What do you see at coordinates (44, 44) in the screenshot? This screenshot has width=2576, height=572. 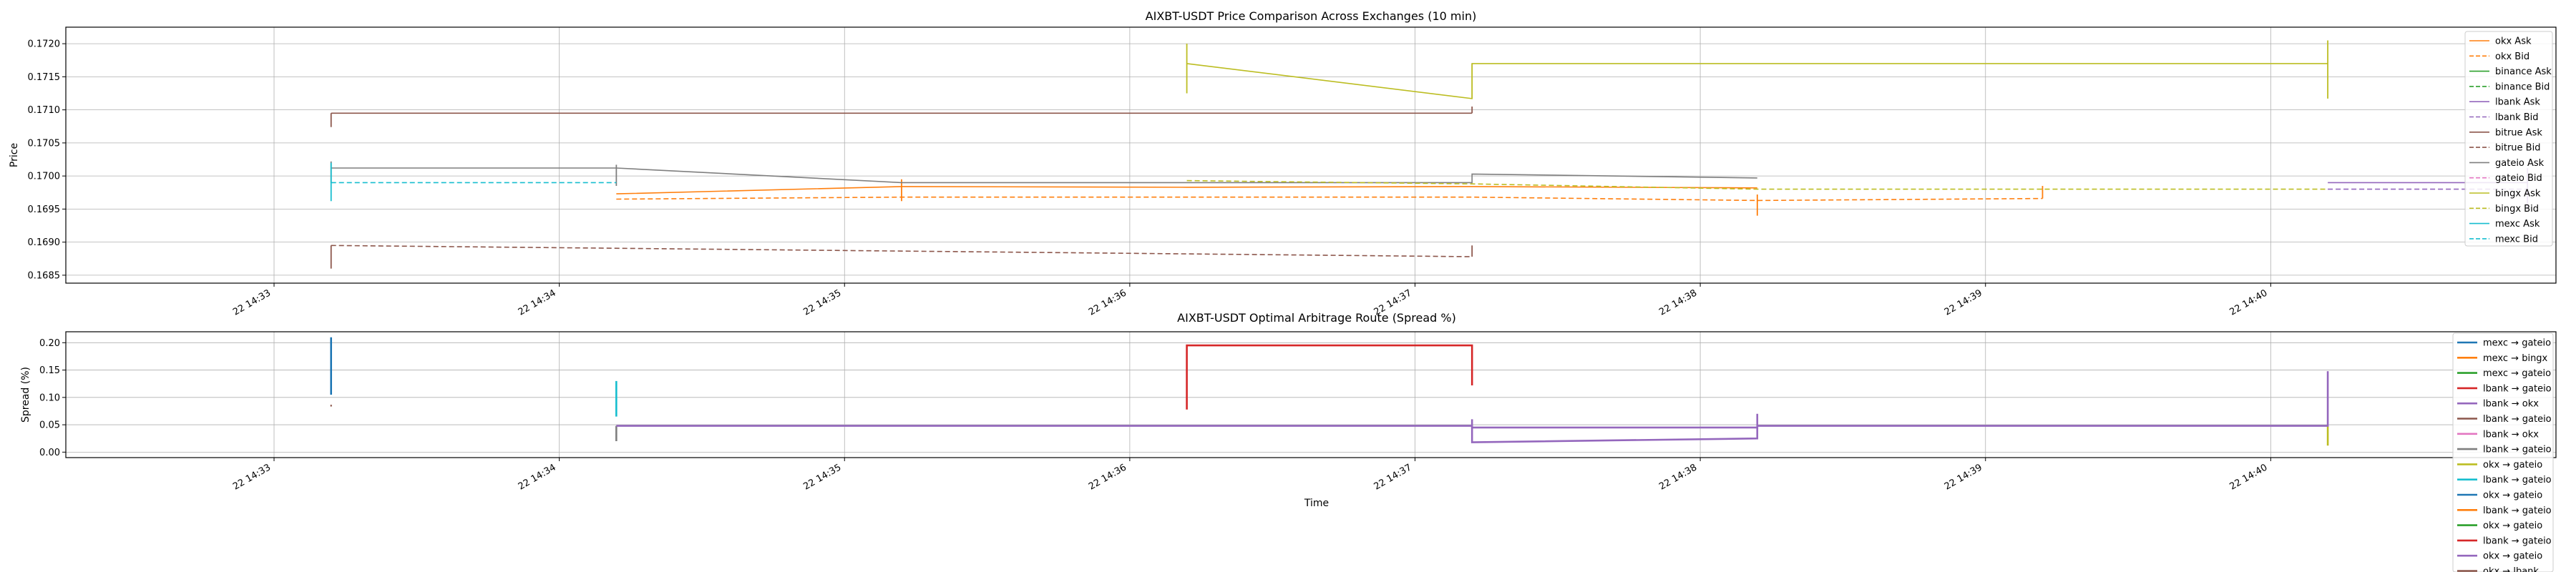 I see `y-tick-label: 0.1720` at bounding box center [44, 44].